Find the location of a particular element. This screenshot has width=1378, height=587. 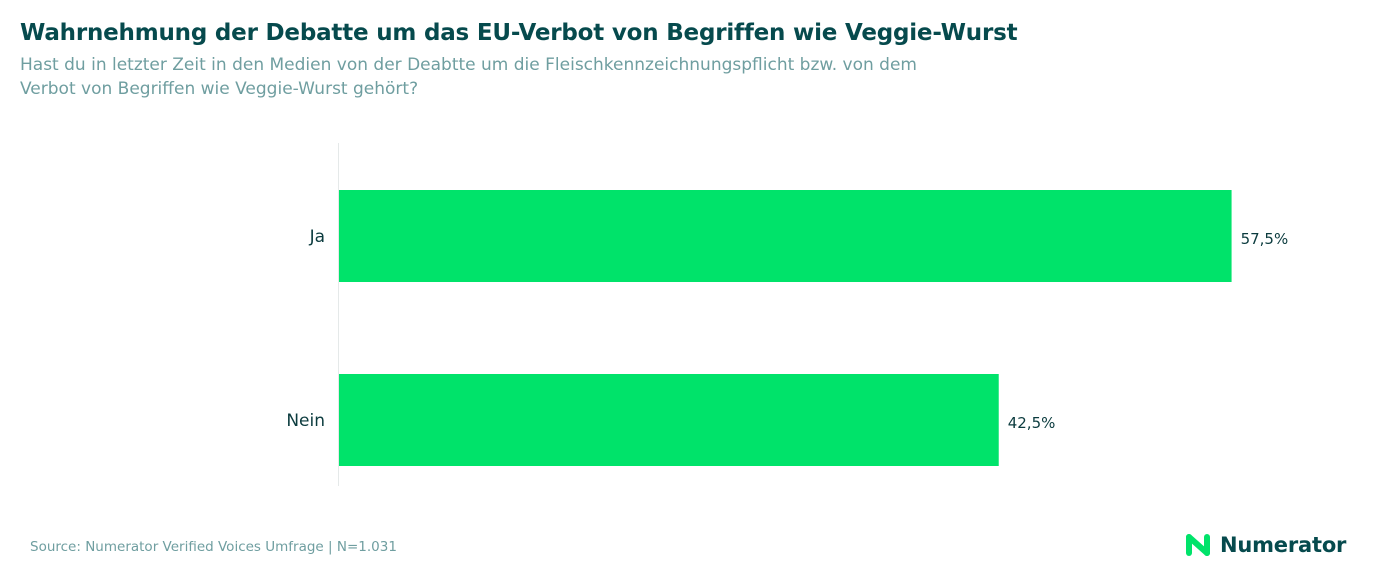

brand-name: Numerator is located at coordinates (1283, 545).